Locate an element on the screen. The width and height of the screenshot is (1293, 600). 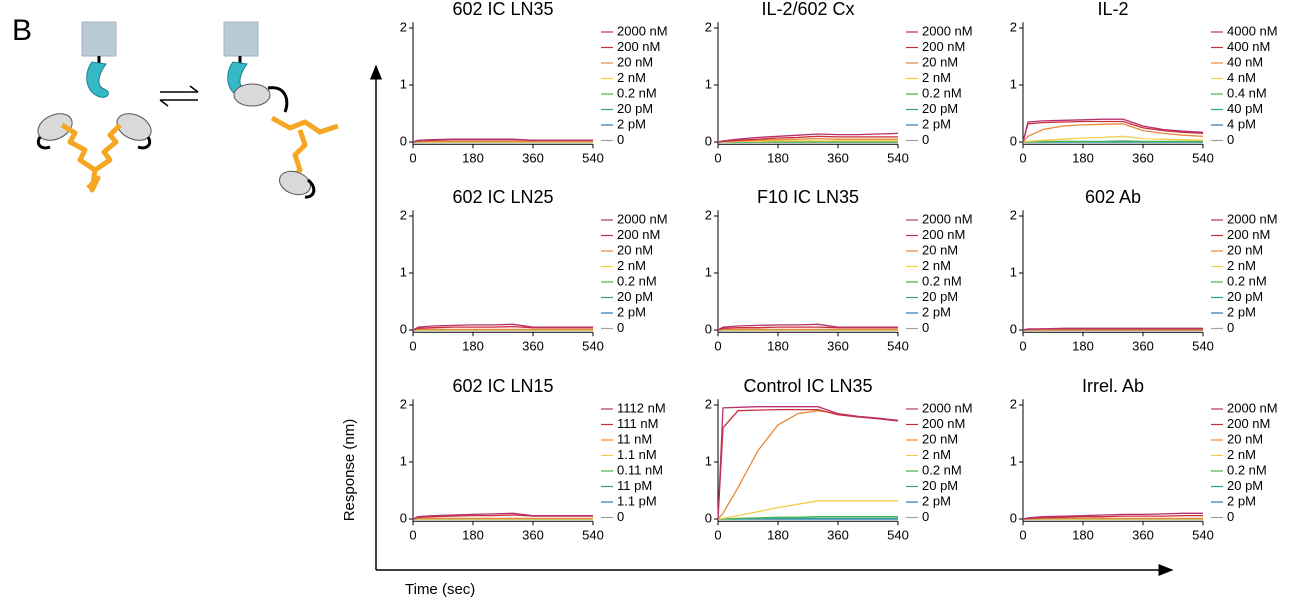
chart-title: Irrel. Ab is located at coordinates (1113, 386).